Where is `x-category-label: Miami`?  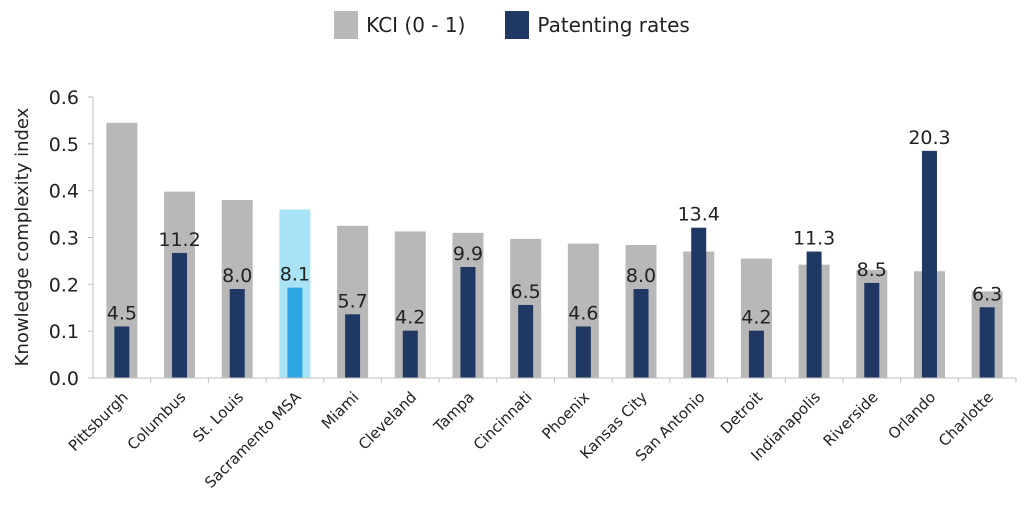
x-category-label: Miami is located at coordinates (340, 410).